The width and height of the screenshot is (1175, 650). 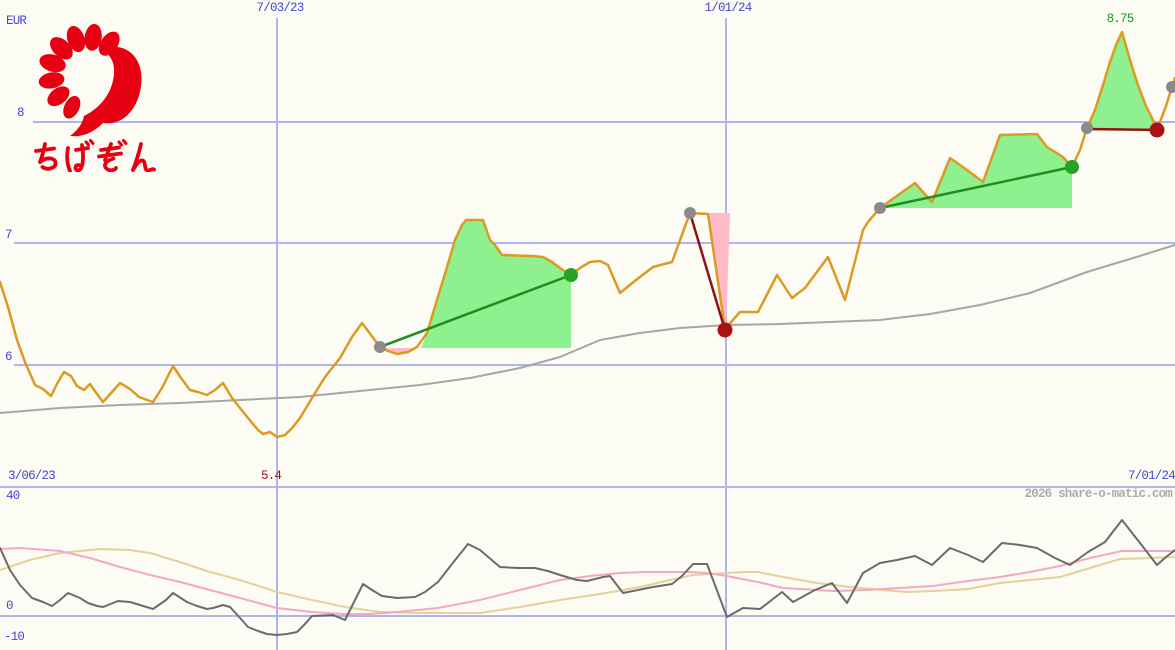 What do you see at coordinates (95, 98) in the screenshot?
I see `logo-flower-icon` at bounding box center [95, 98].